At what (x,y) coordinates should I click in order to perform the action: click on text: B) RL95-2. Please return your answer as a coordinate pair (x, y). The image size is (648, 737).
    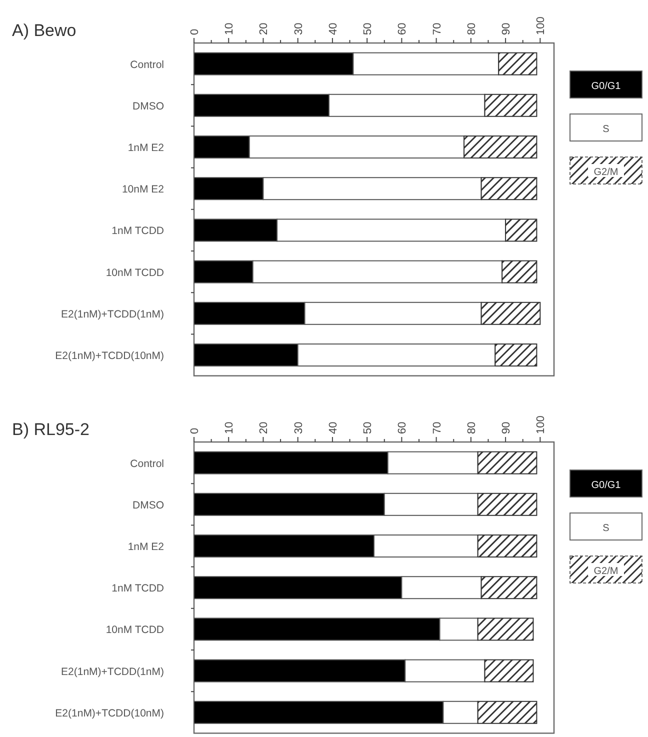
    Looking at the image, I should click on (51, 429).